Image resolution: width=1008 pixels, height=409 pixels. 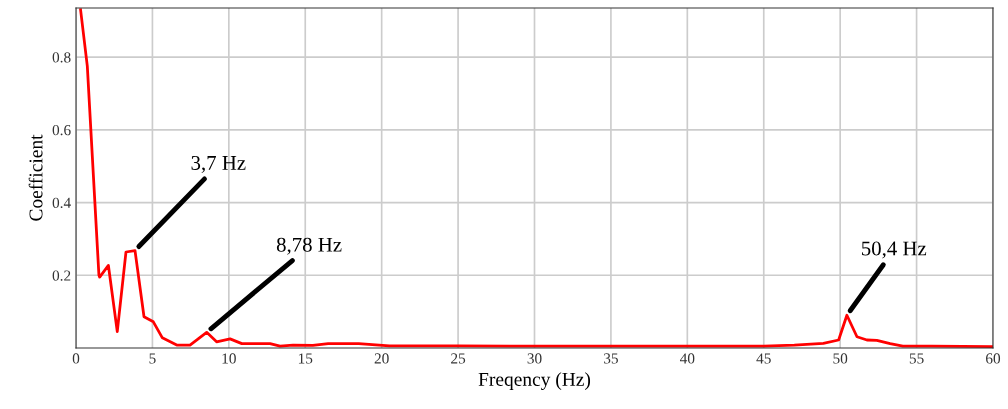 I want to click on x-tick-label: 0, so click(x=76, y=358).